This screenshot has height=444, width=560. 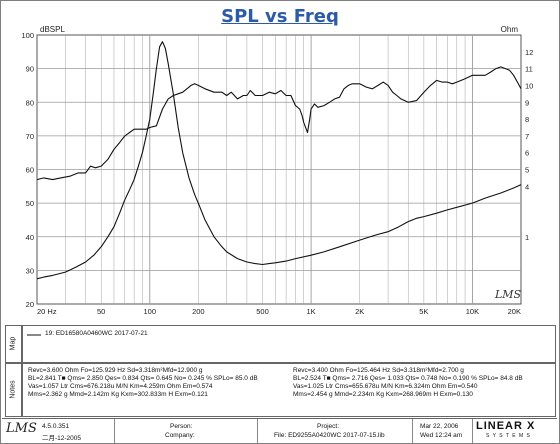 I want to click on map-side-label: Map, so click(x=13, y=343).